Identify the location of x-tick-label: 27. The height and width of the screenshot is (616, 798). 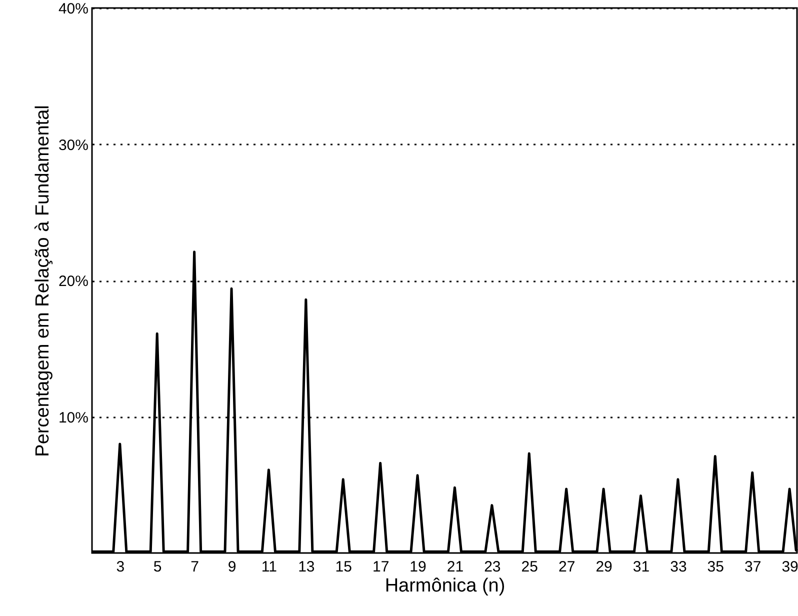
(567, 567).